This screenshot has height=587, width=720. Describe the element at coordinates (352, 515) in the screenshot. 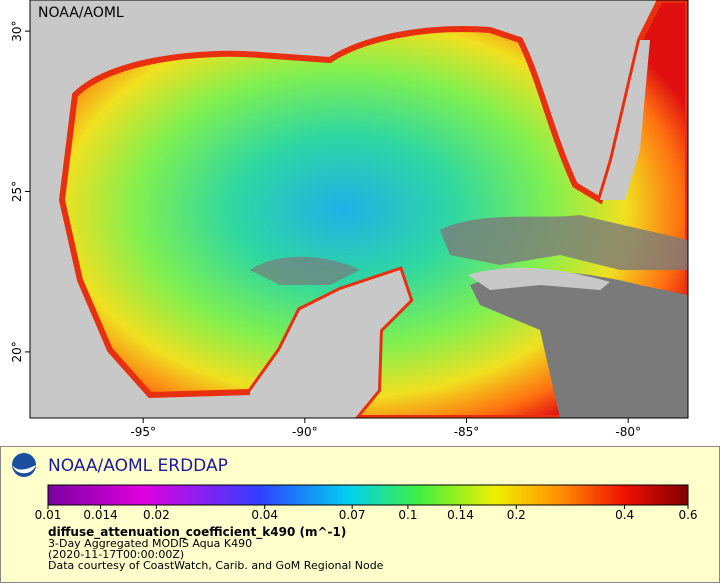

I see `colorbar-tick-label: 0.07` at that location.